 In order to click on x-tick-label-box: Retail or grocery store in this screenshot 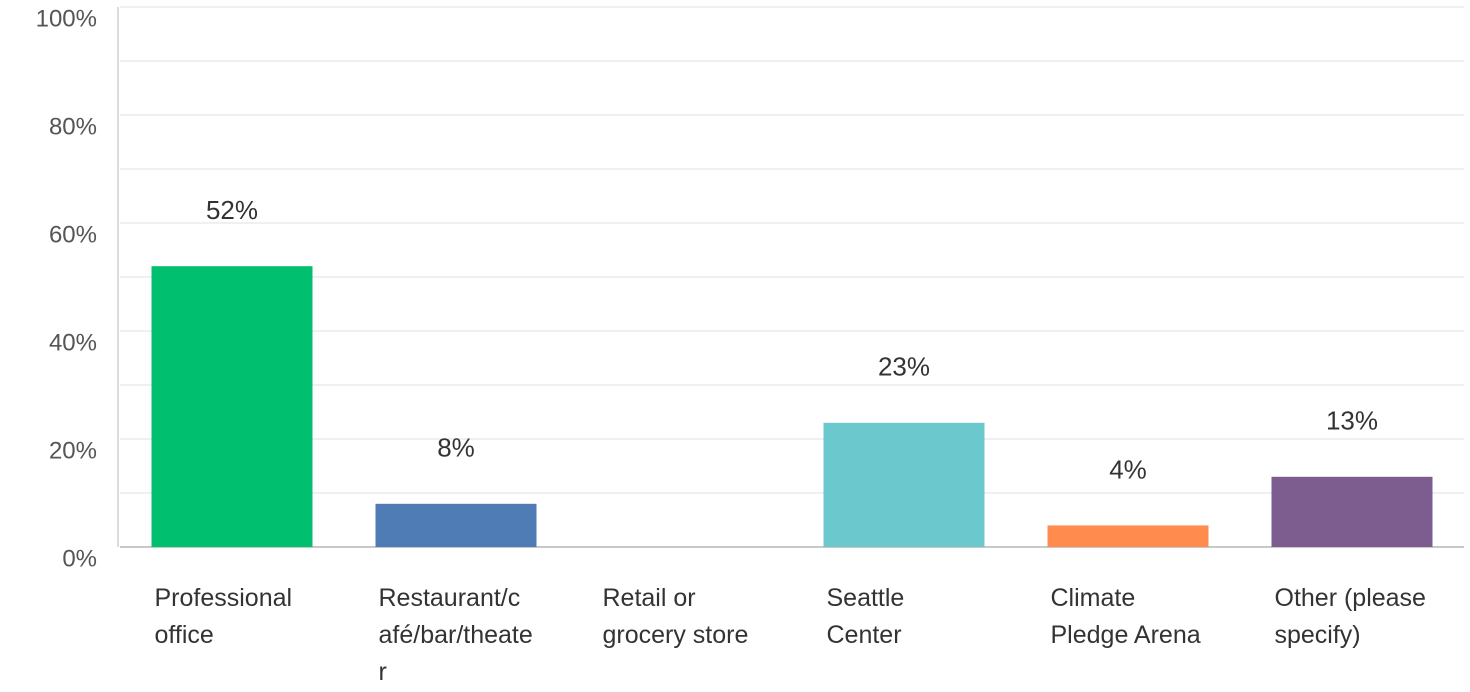, I will do `click(680, 617)`.